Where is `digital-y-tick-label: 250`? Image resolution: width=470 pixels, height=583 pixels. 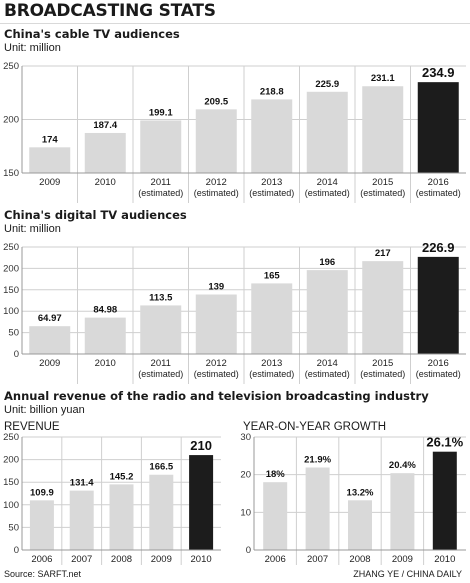 digital-y-tick-label: 250 is located at coordinates (11, 247).